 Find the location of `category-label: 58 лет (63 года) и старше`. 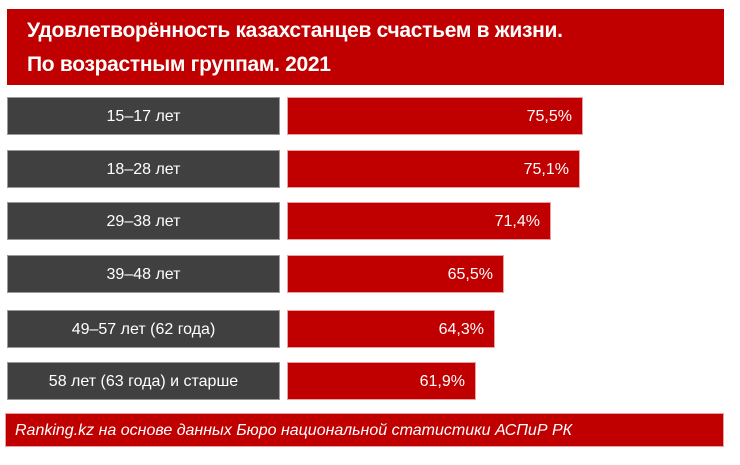

category-label: 58 лет (63 года) и старше is located at coordinates (143, 381).